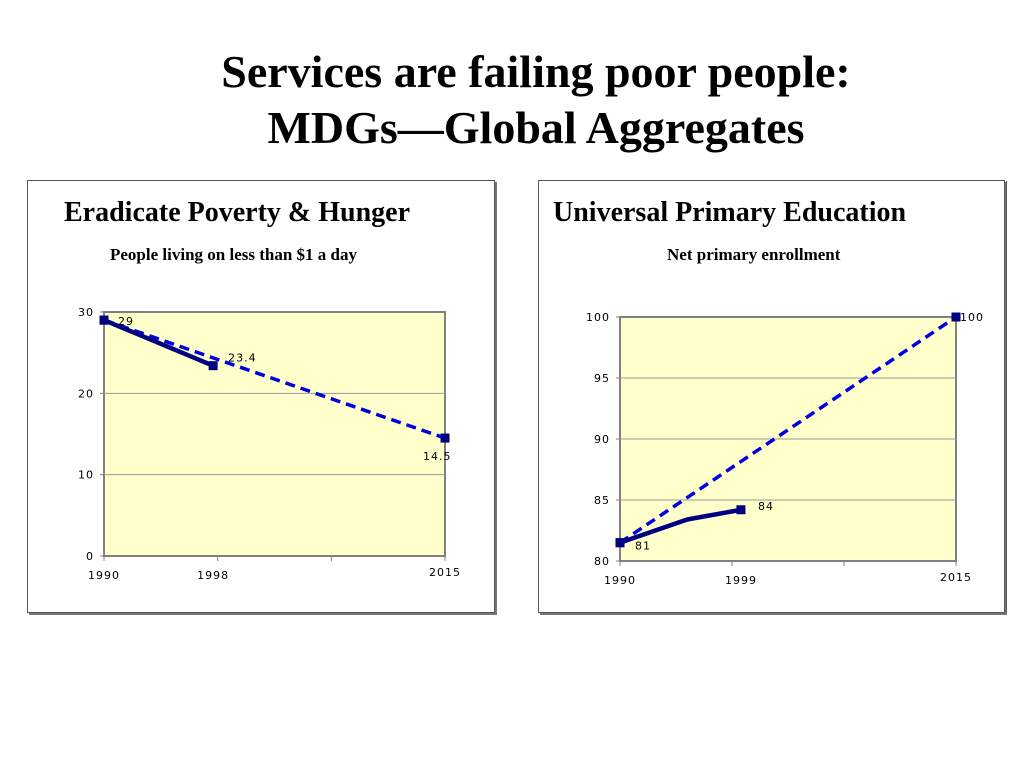  Describe the element at coordinates (620, 580) in the screenshot. I see `education-x-tick-label: 1990` at that location.